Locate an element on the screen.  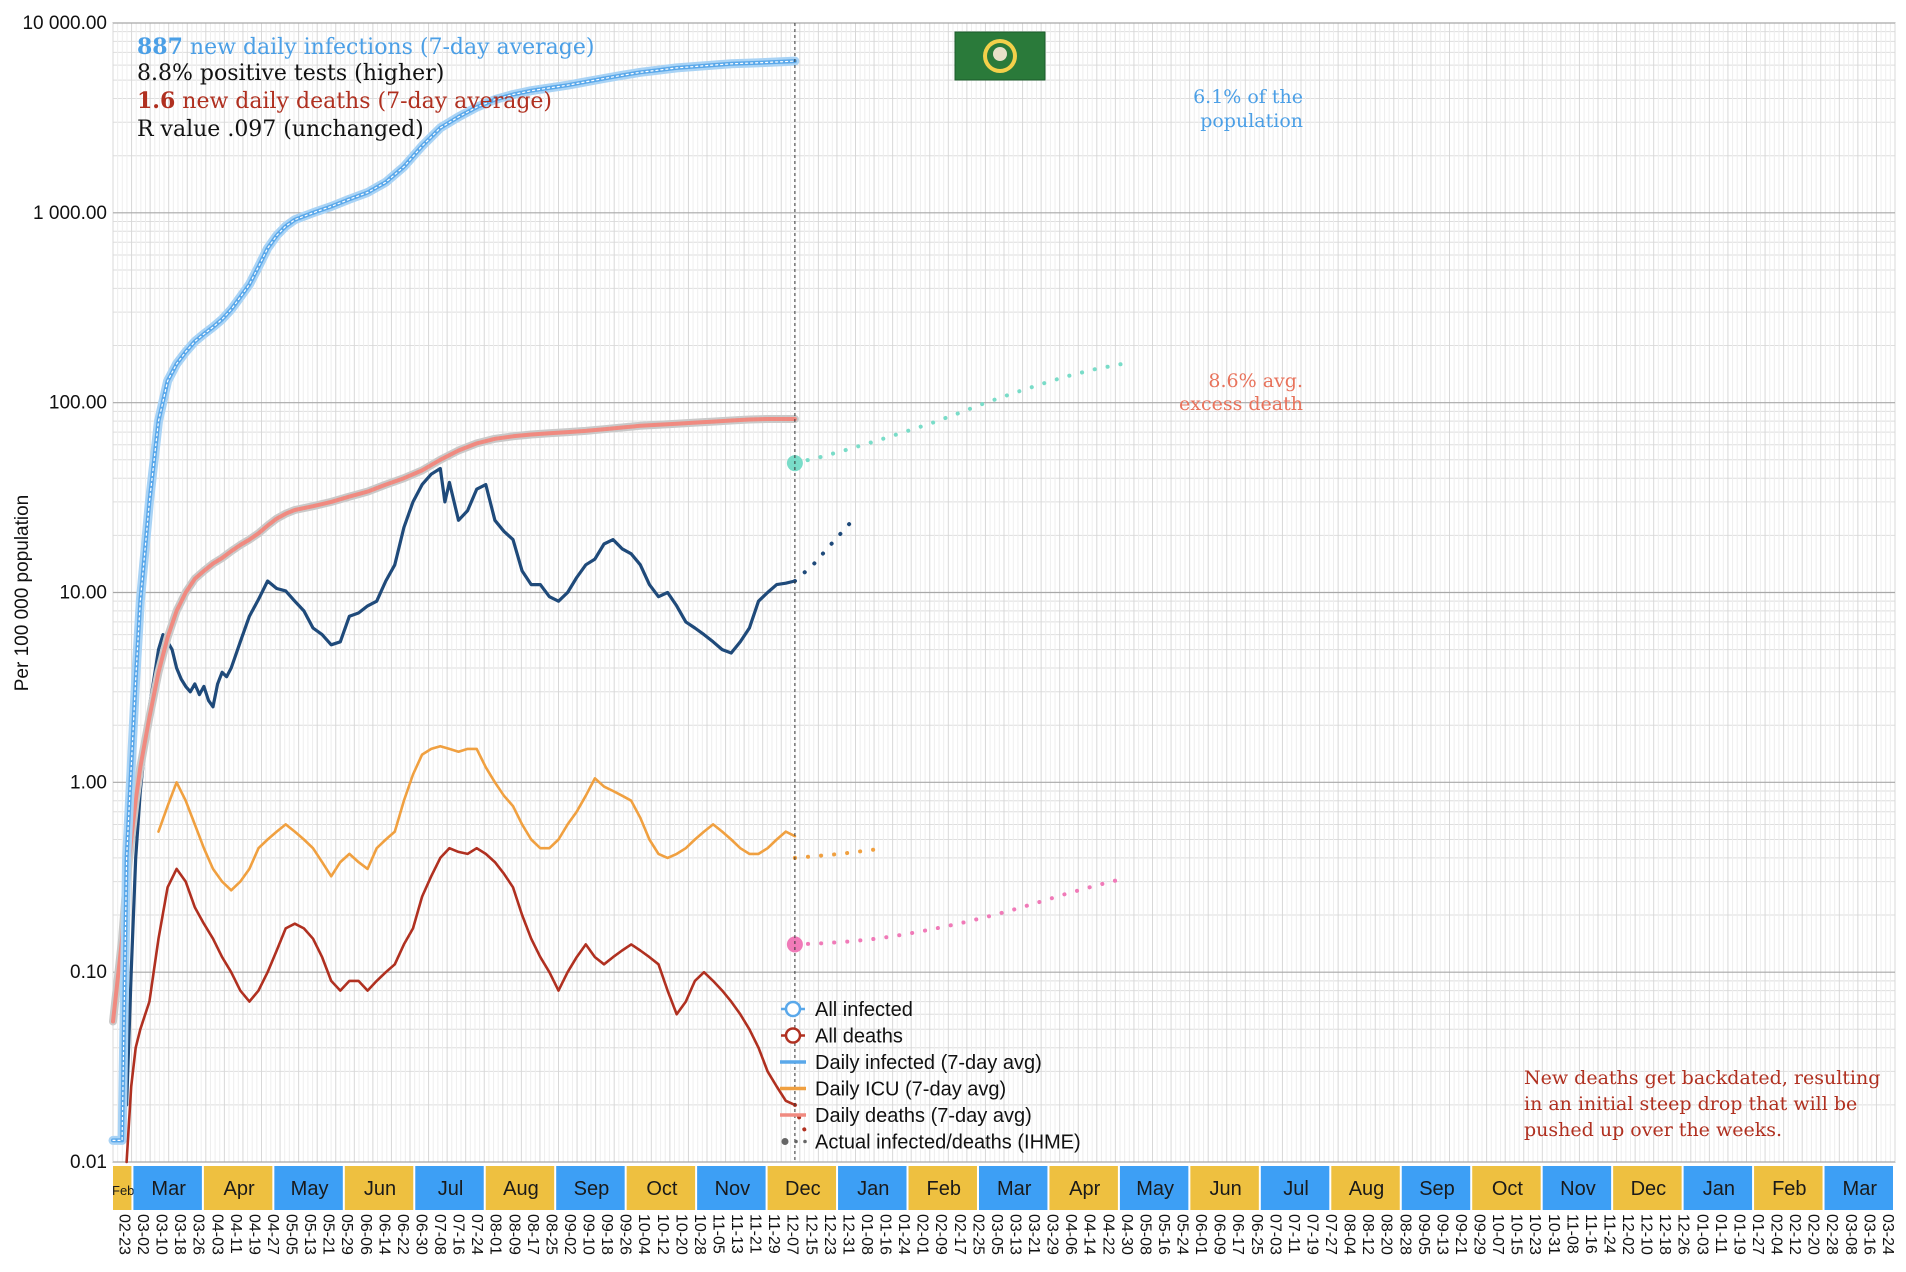
date-tick-label: 05-24 is located at coordinates (1182, 1234).